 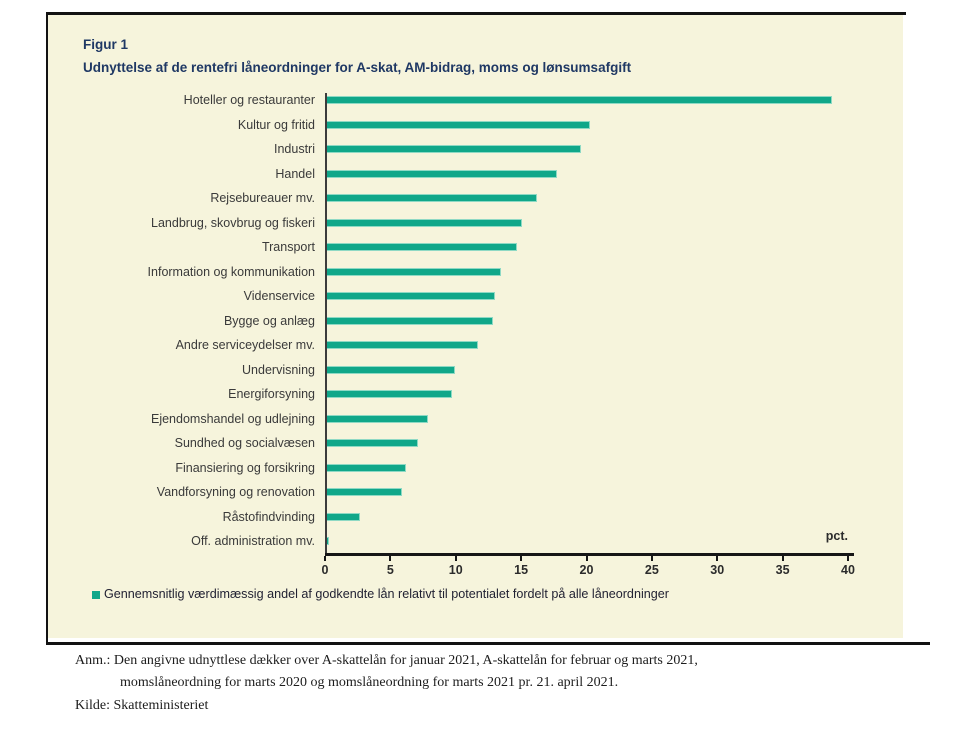 I want to click on chart-row: Kultur og fritid, so click(x=453, y=125).